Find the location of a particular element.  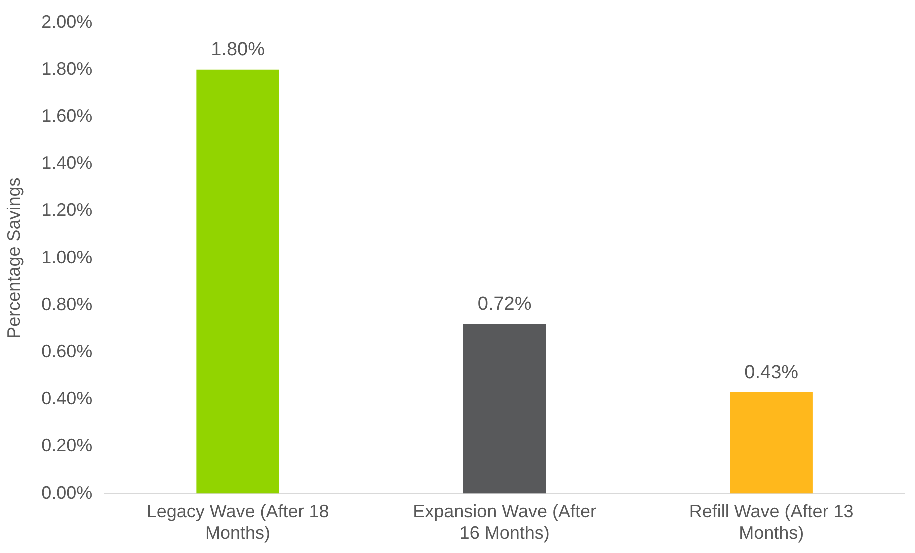

y-tick-label: 1.00% is located at coordinates (67, 257).